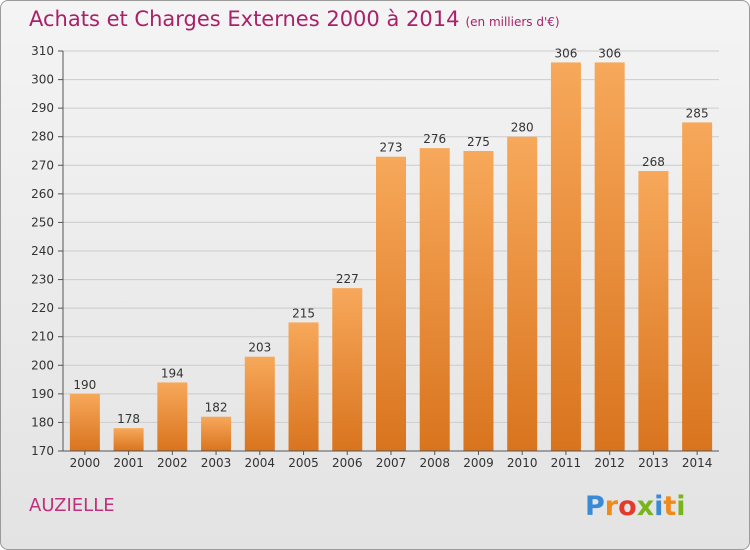 This screenshot has width=750, height=550. I want to click on y-tick-label: 240, so click(42, 251).